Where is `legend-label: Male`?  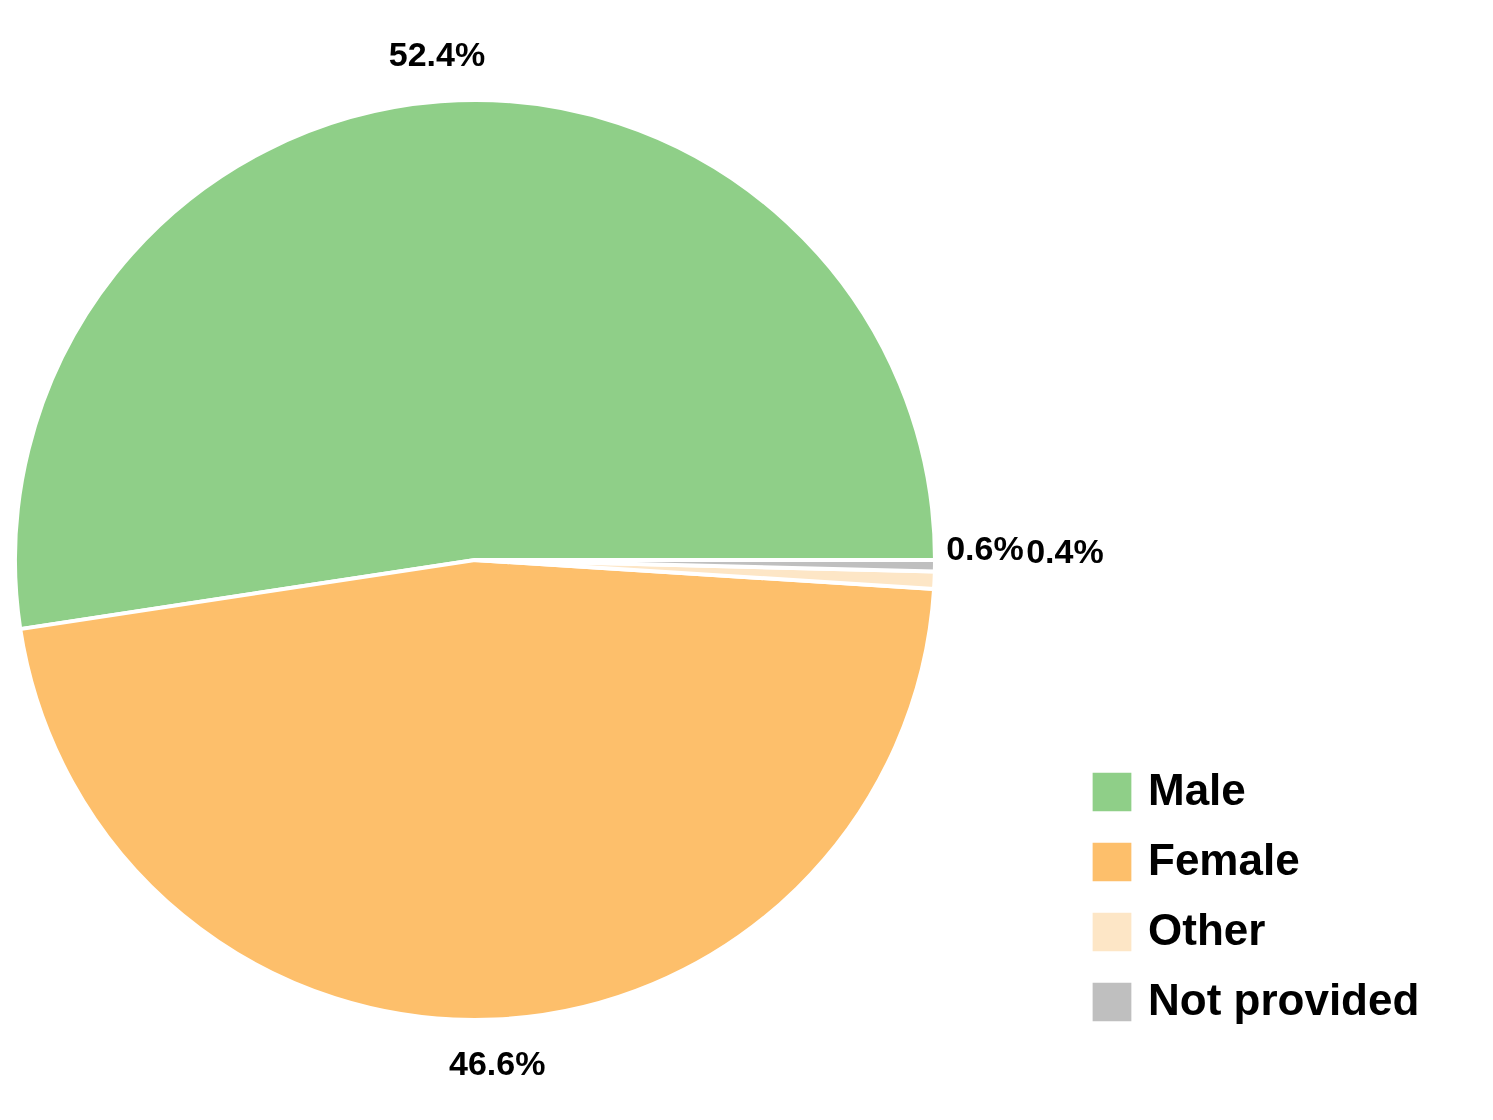 legend-label: Male is located at coordinates (1197, 789).